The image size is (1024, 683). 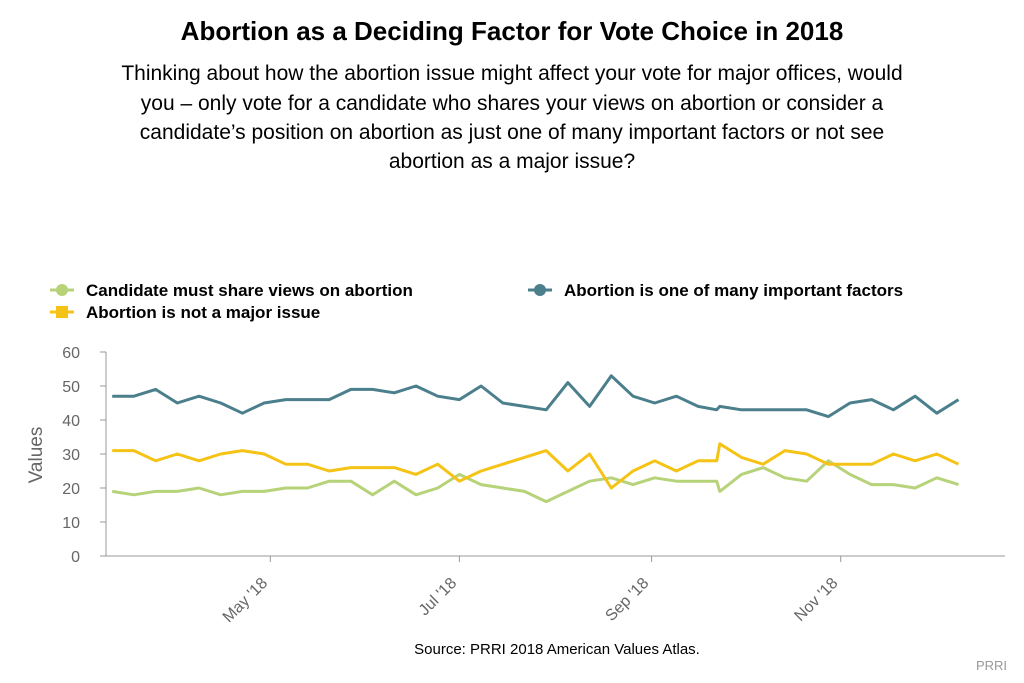 What do you see at coordinates (71, 455) in the screenshot?
I see `y-tick-label: 30` at bounding box center [71, 455].